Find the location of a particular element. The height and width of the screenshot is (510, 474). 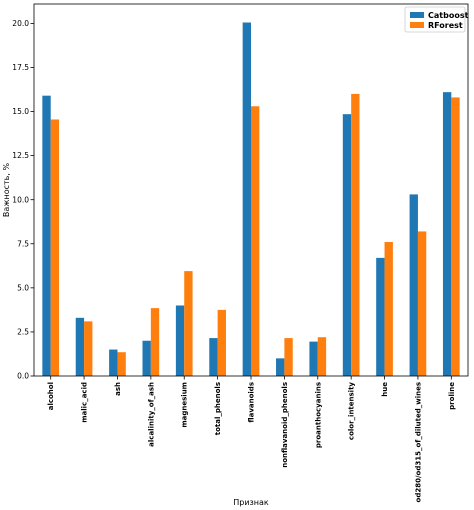

bar-catboost-color-intensity is located at coordinates (347, 245).